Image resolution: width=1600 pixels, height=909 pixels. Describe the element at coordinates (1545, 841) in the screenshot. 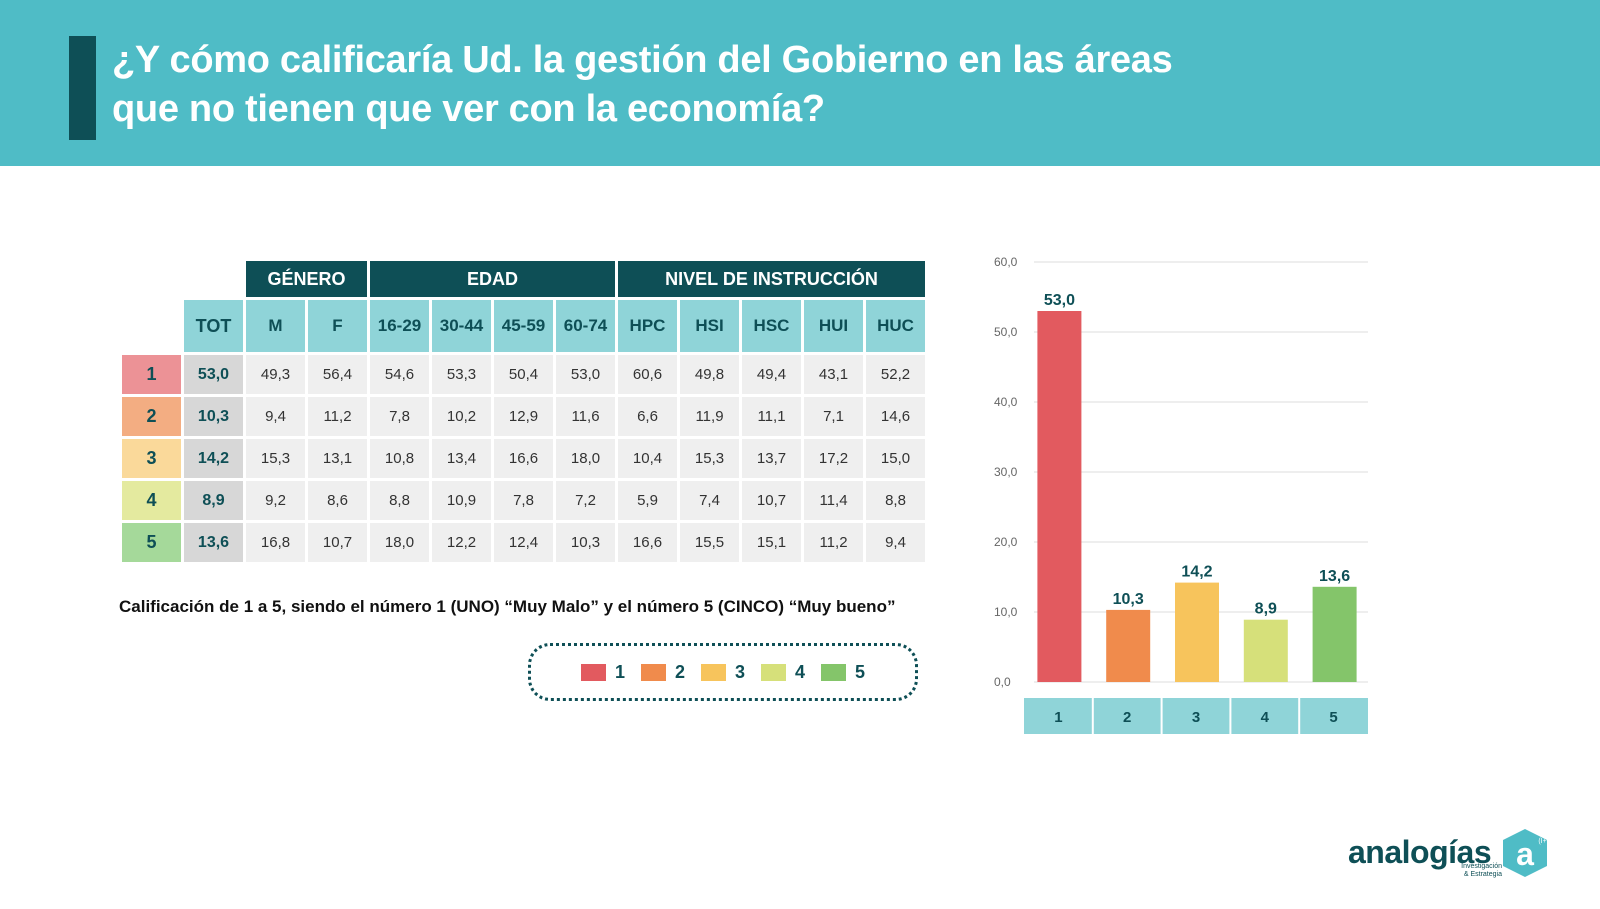

I see `logo-badge: (I+E)` at that location.